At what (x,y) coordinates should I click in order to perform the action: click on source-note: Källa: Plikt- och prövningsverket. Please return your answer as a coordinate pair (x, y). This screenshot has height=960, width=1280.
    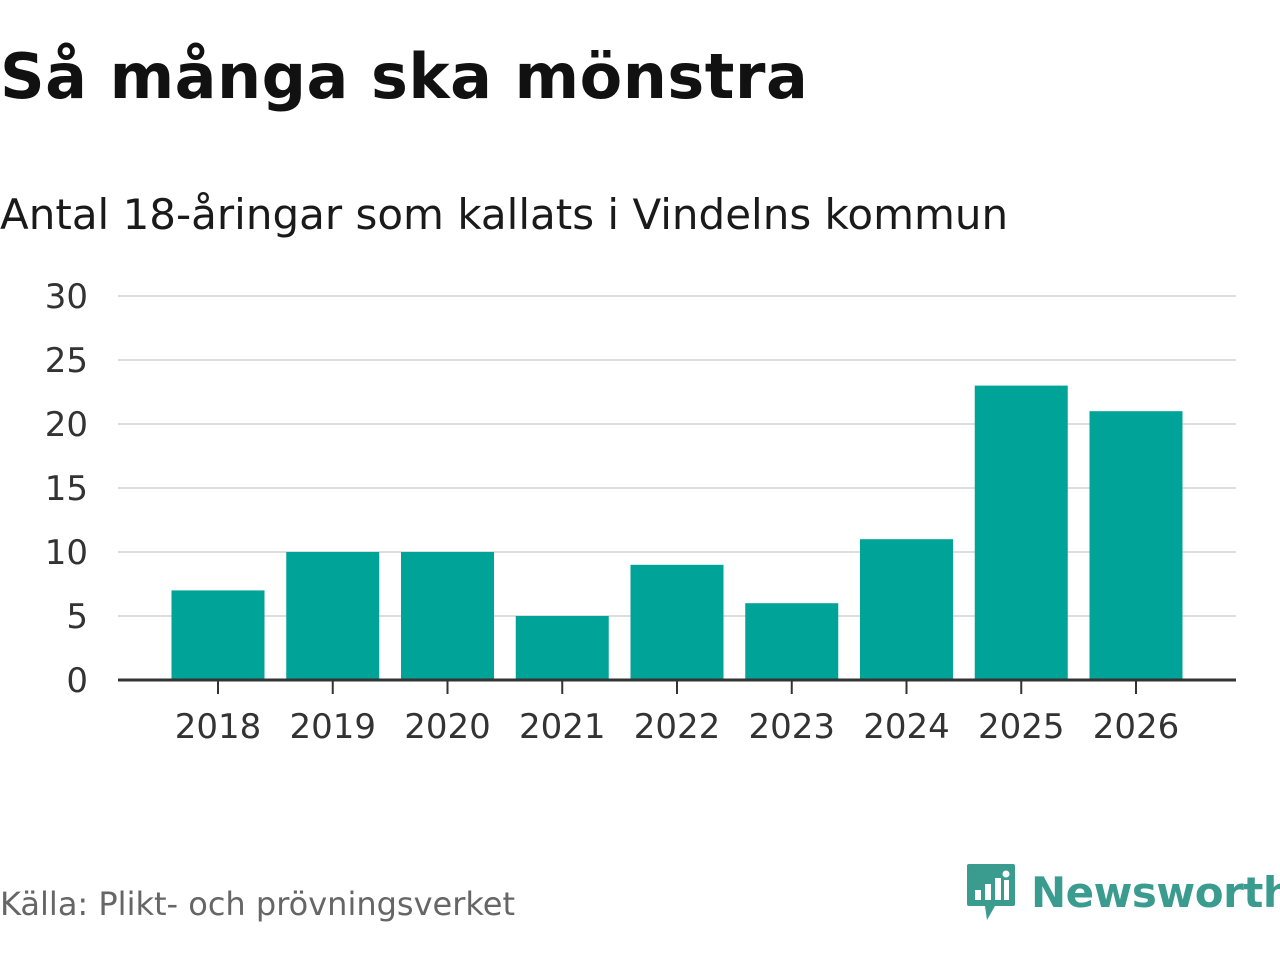
    Looking at the image, I should click on (257, 904).